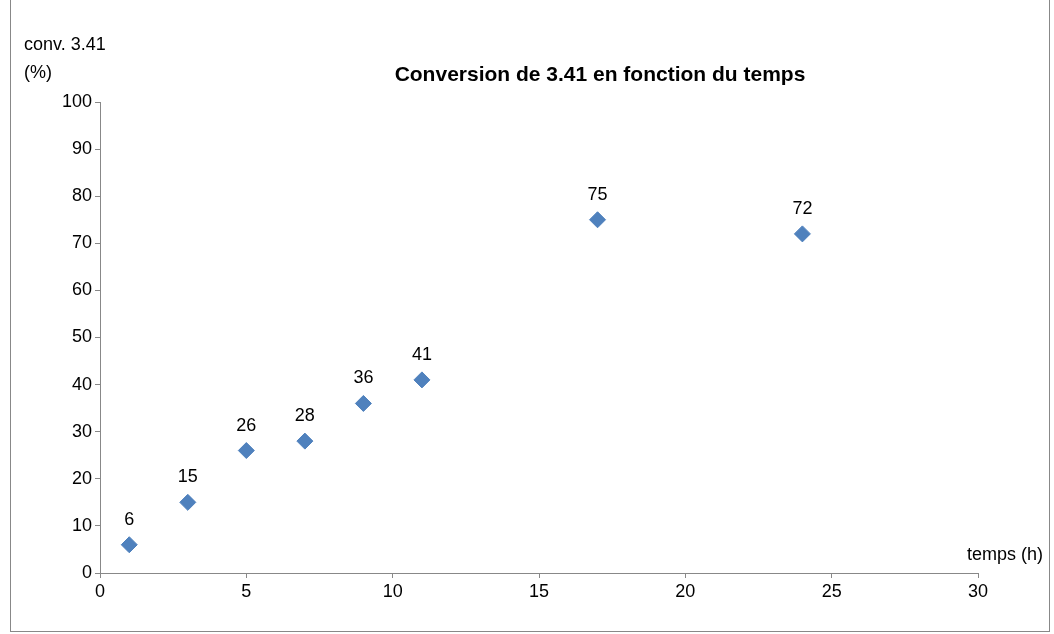 This screenshot has height=634, width=1054. Describe the element at coordinates (597, 193) in the screenshot. I see `data-label: 75` at that location.